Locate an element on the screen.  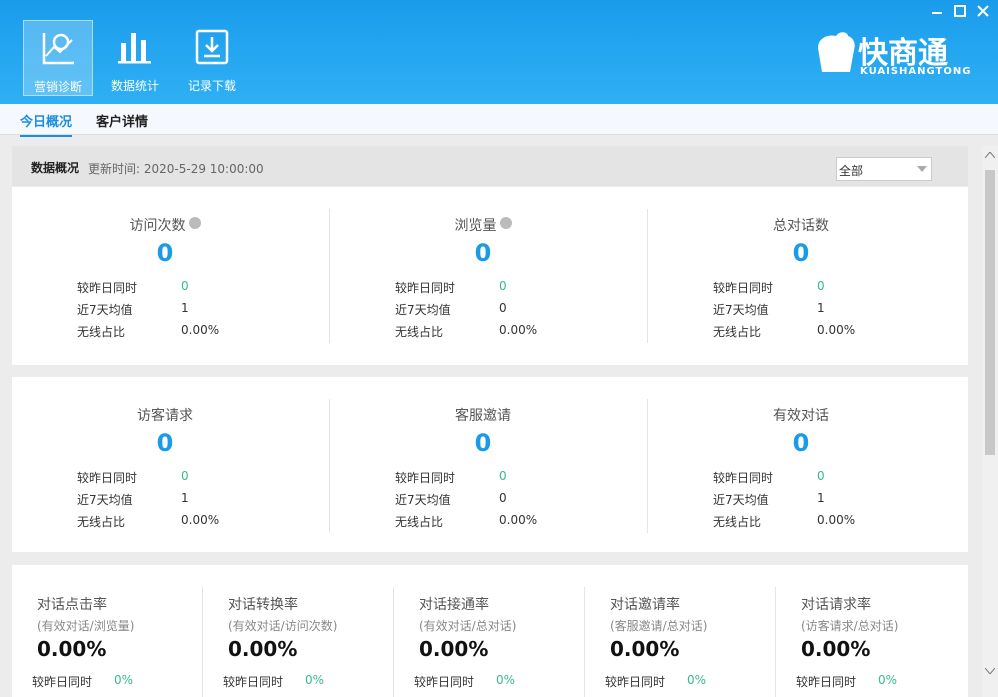
header: 营销诊断 数据统计 记录下载 快商通 KUAISHANGTONG is located at coordinates (499, 52).